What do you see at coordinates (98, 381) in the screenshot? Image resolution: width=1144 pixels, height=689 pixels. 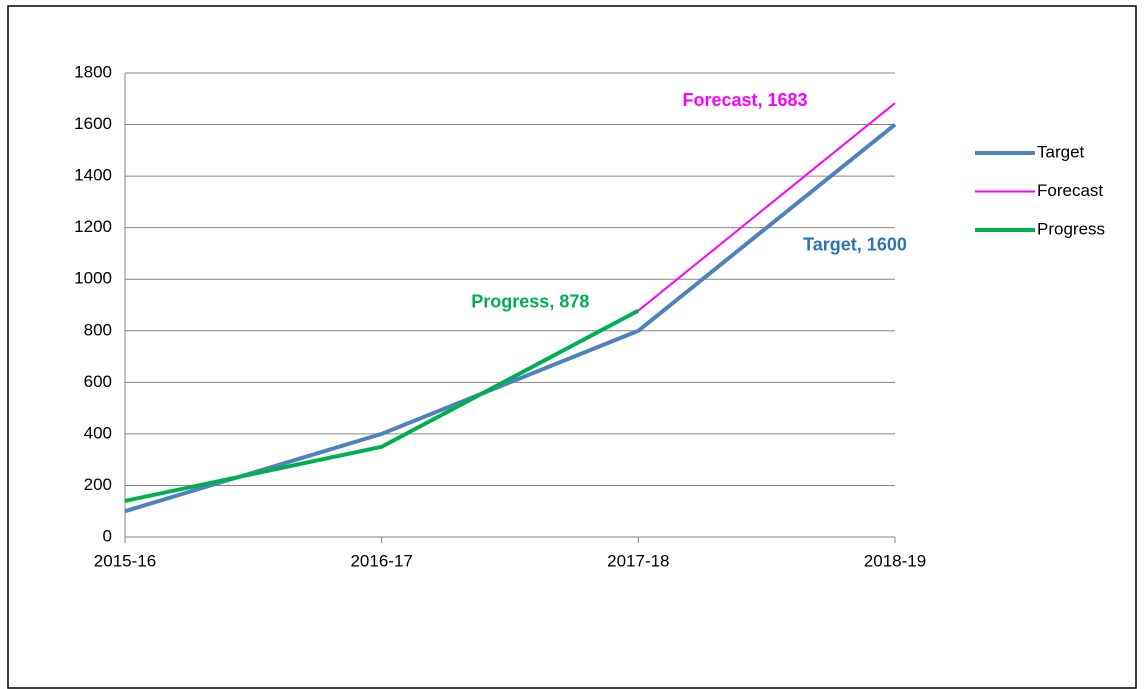 I see `y-tick-label: 600` at bounding box center [98, 381].